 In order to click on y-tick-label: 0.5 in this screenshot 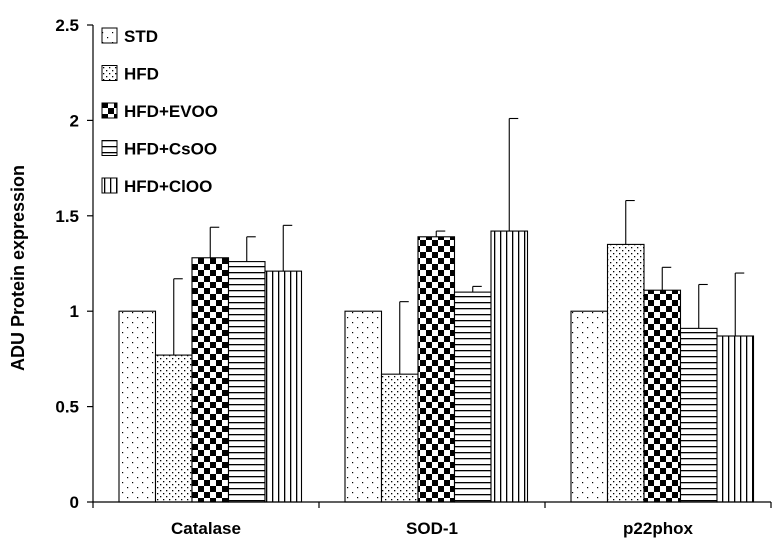, I will do `click(67, 407)`.